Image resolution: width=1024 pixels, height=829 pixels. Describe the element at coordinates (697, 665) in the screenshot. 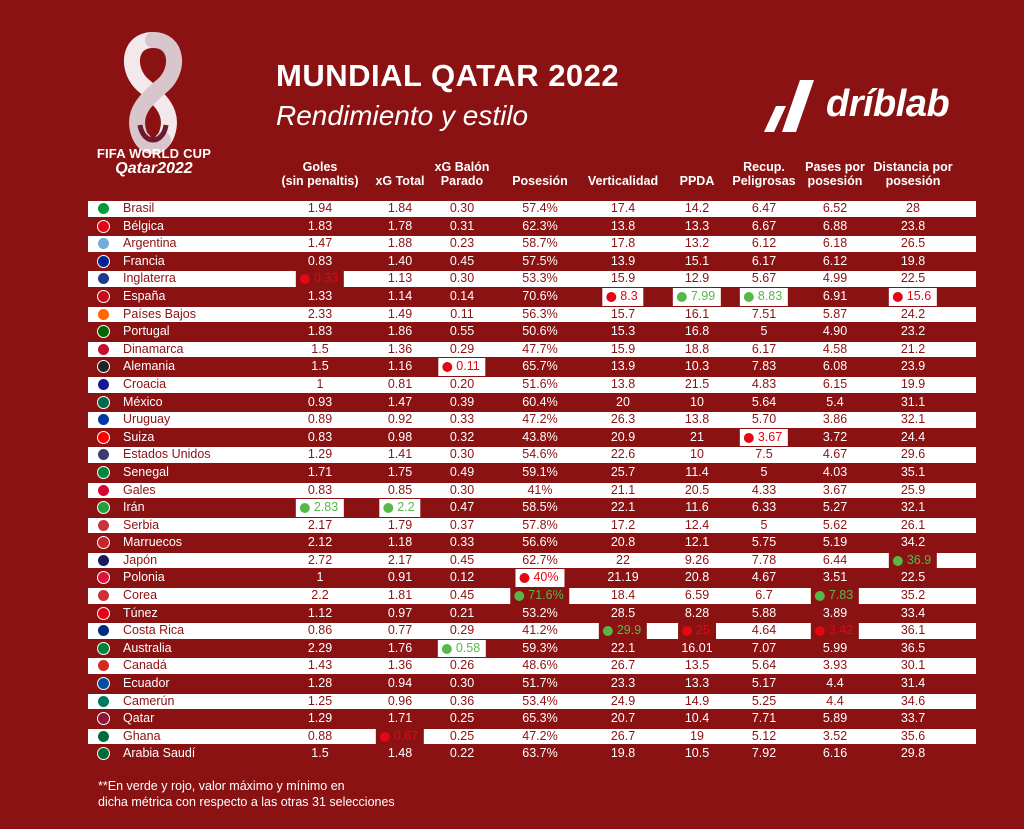

I see `stat-cell: 13.5` at that location.